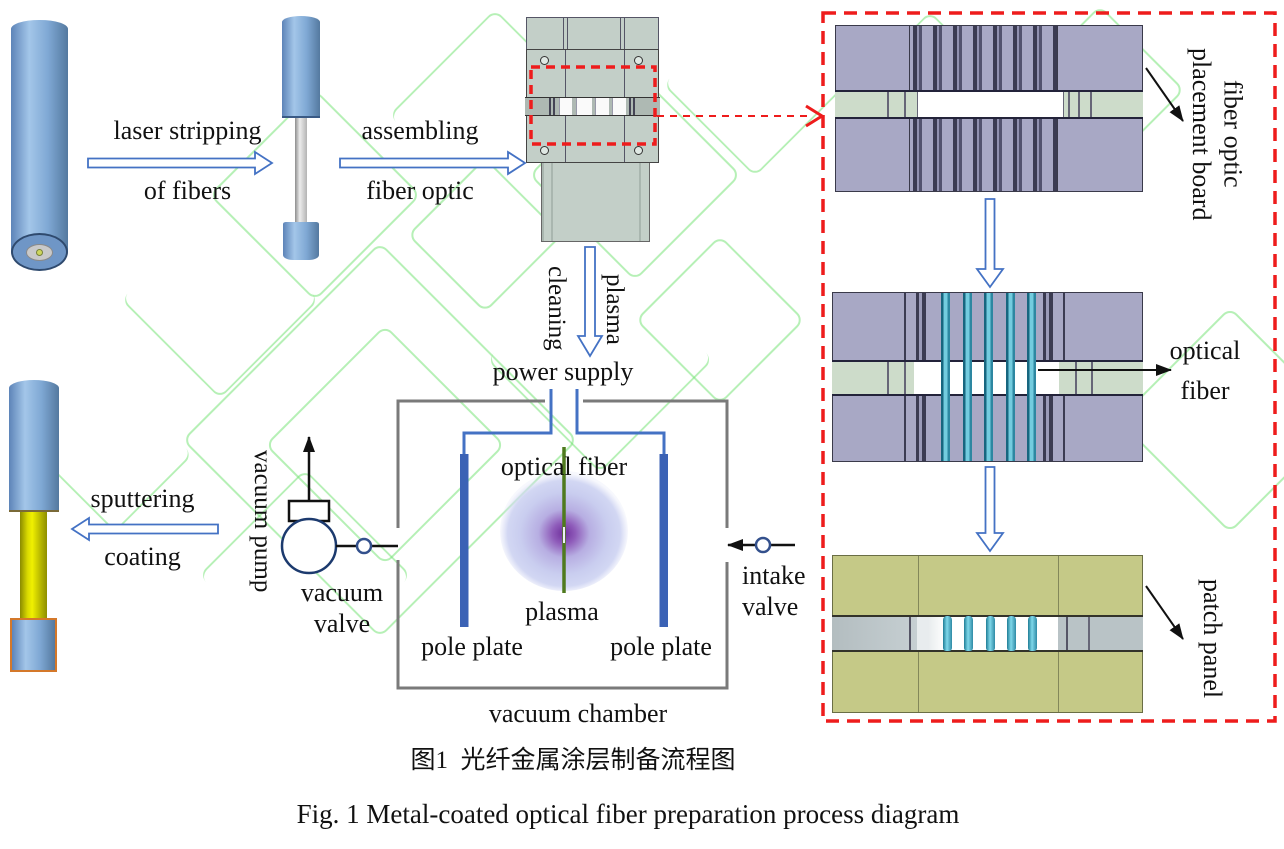 The height and width of the screenshot is (849, 1284). Describe the element at coordinates (614, 309) in the screenshot. I see `plasma-cleaning-label-plasma: plasma` at that location.